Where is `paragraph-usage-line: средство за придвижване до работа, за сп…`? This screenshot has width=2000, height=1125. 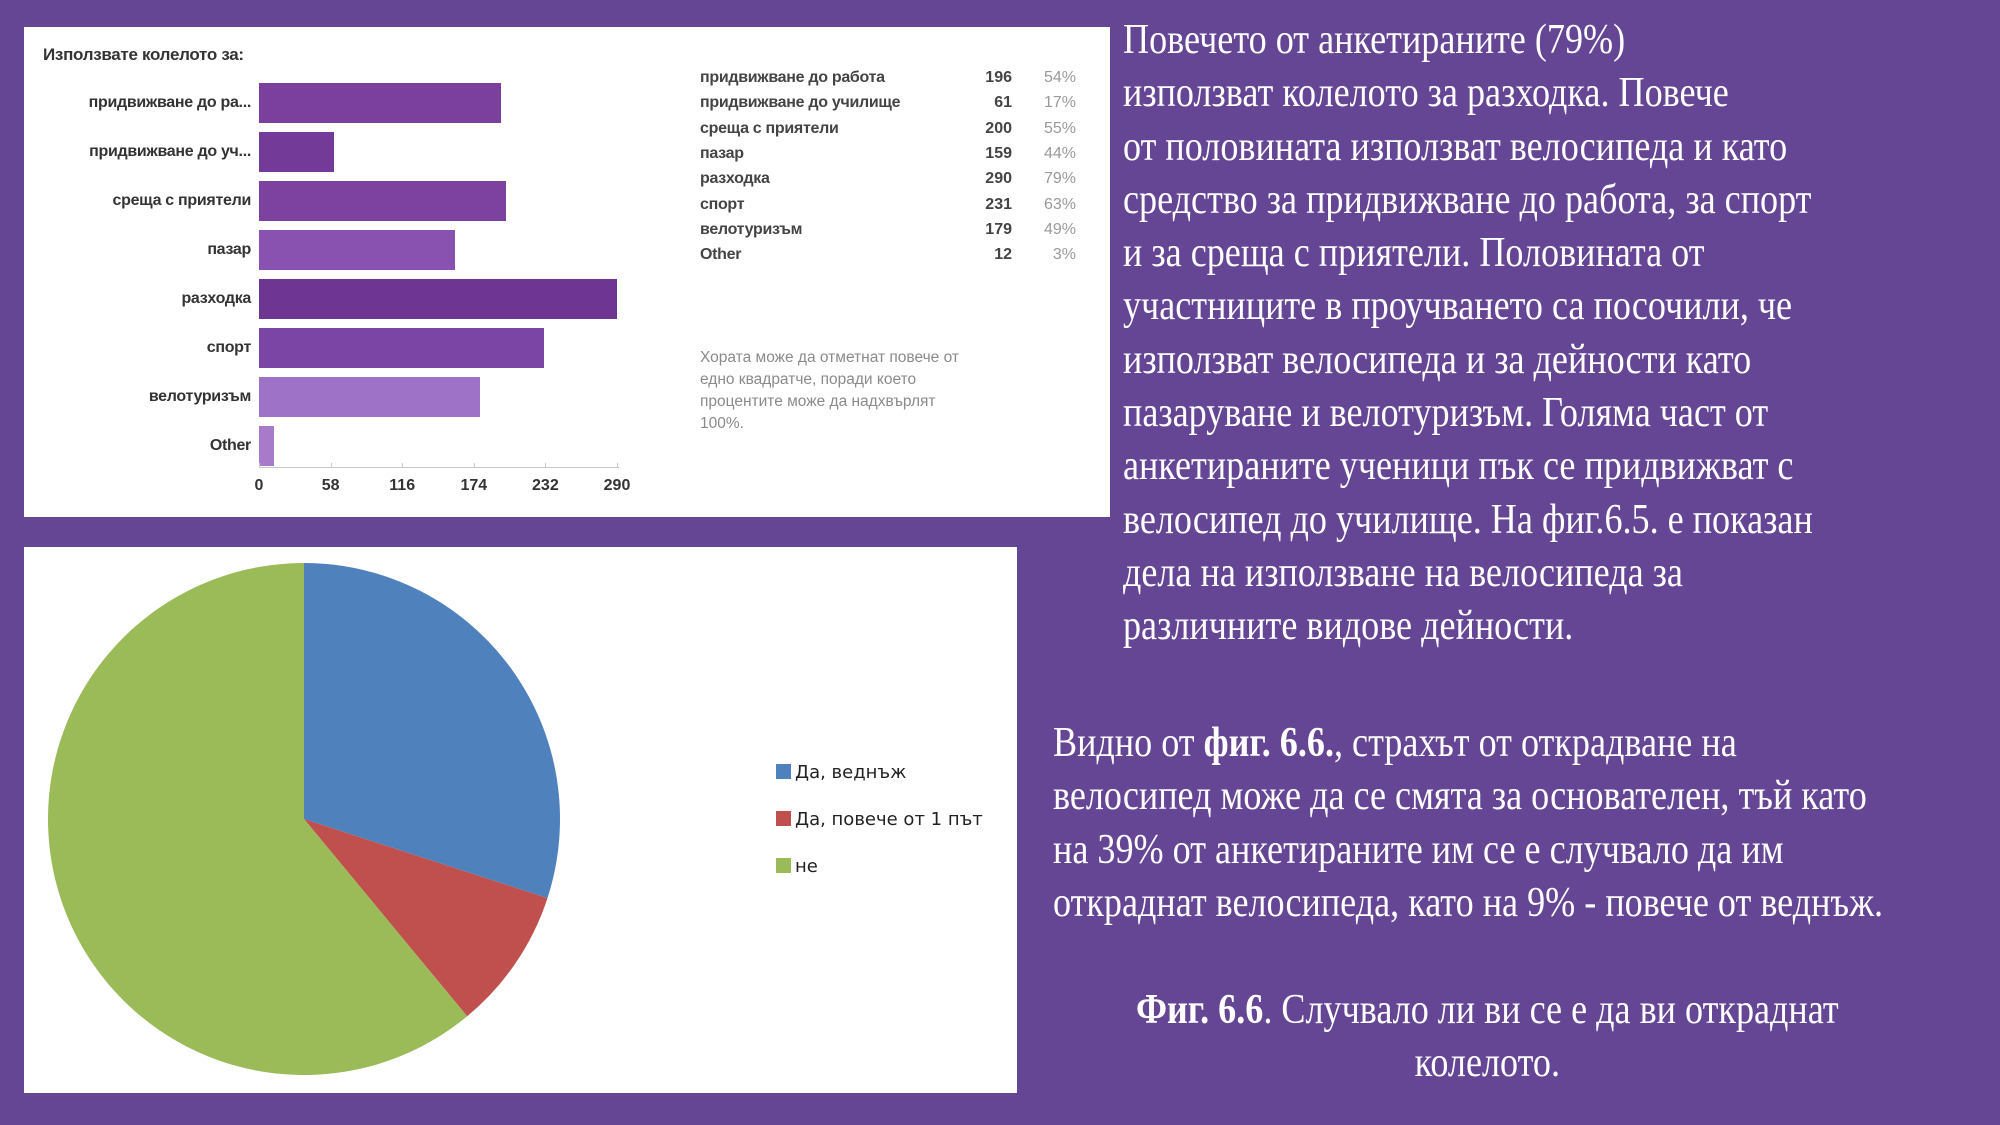 paragraph-usage-line: средство за придвижване до работа, за сп… is located at coordinates (1467, 199).